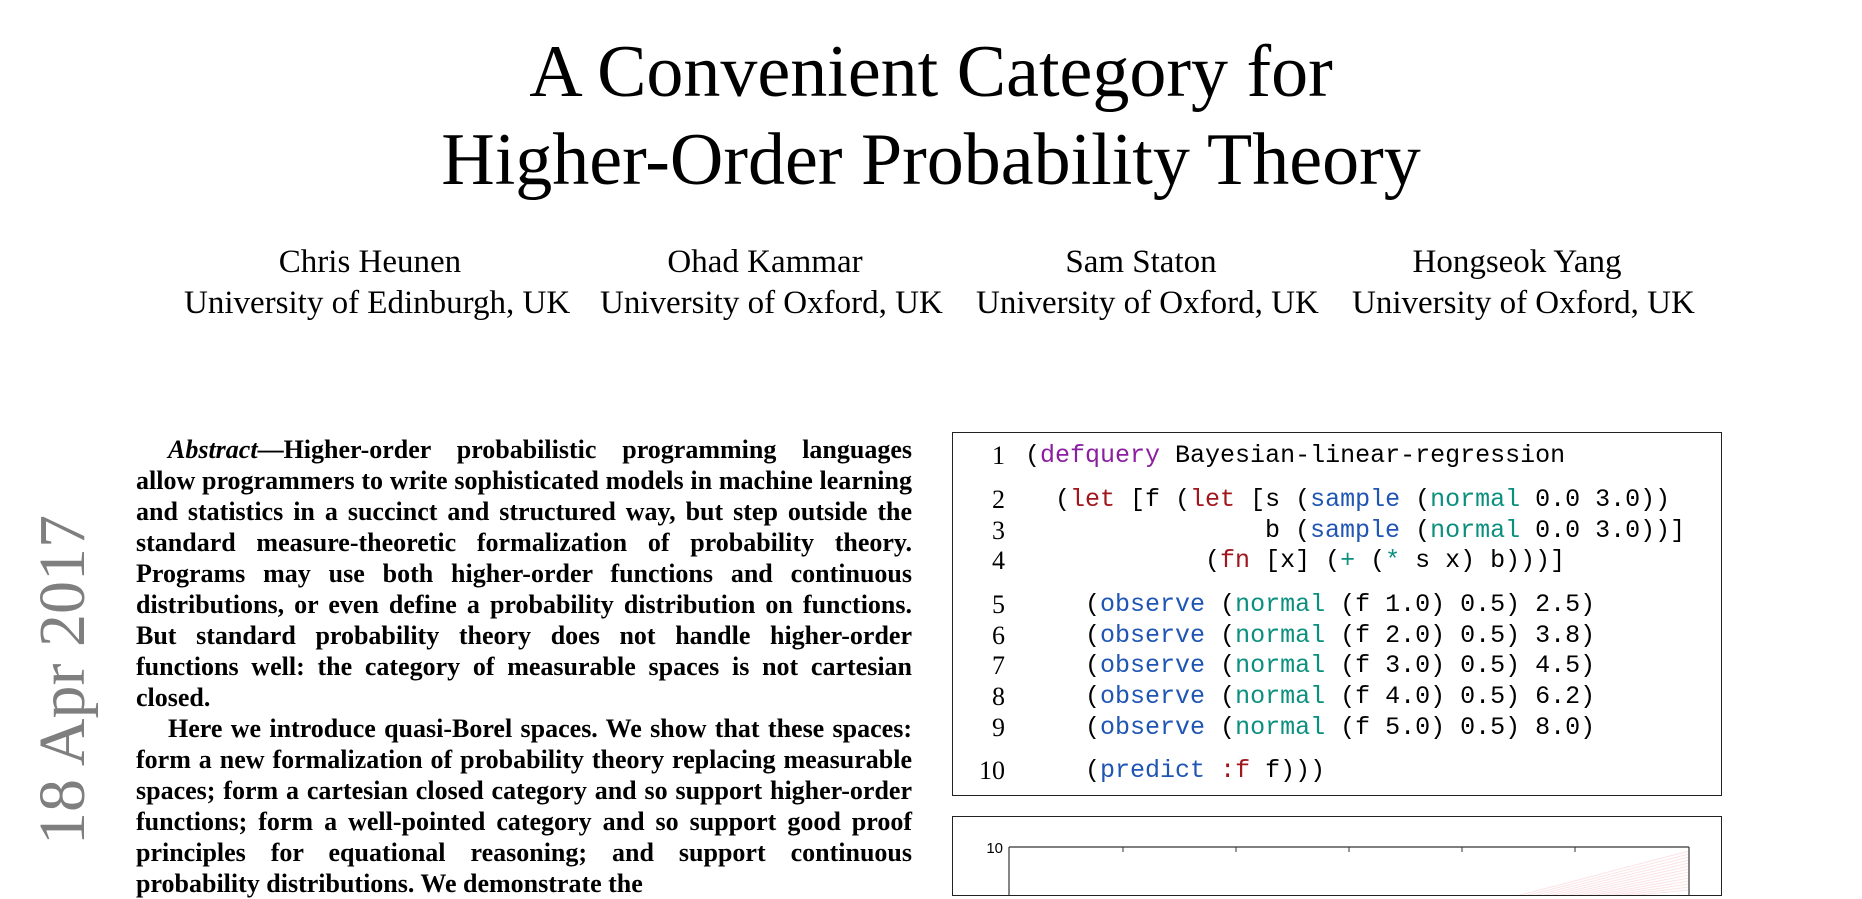 The image size is (1862, 899). I want to click on author-yang: Hongseok Yang University of Oxford, UK, so click(1523, 283).